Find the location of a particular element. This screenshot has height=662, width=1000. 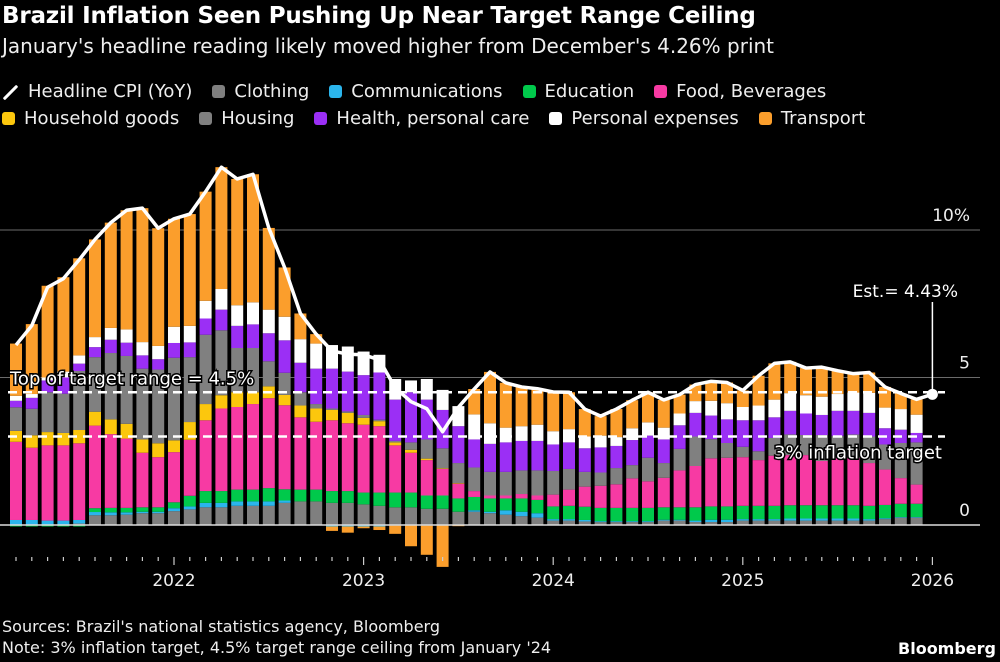

reference-line-label: Top of target range = 4.5% is located at coordinates (131, 378).